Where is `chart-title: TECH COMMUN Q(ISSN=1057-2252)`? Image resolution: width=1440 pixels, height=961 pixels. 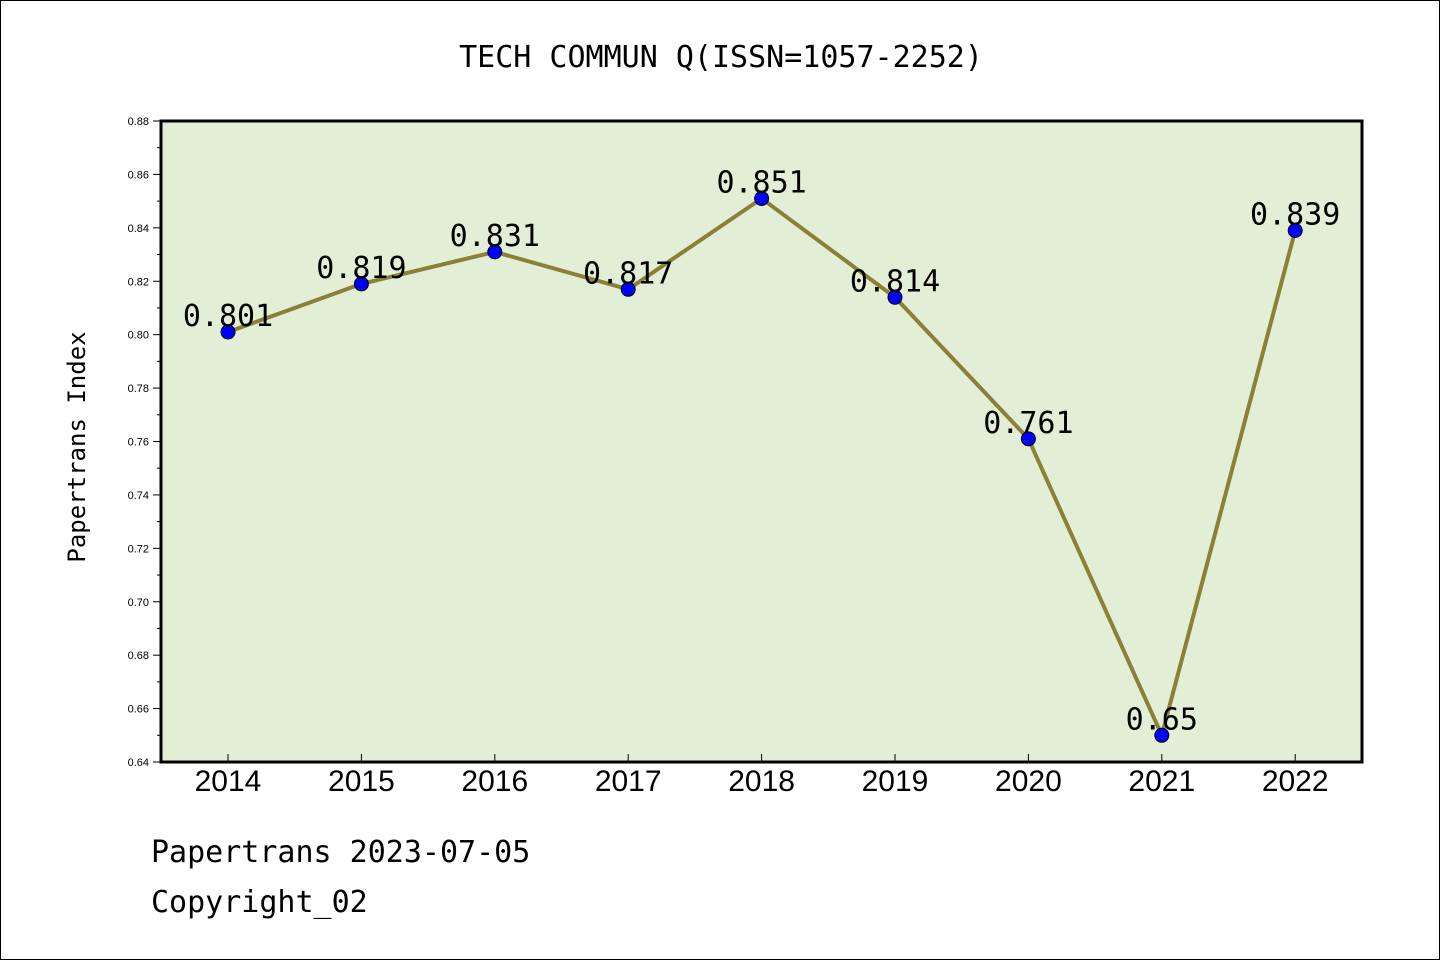 chart-title: TECH COMMUN Q(ISSN=1057-2252) is located at coordinates (721, 57).